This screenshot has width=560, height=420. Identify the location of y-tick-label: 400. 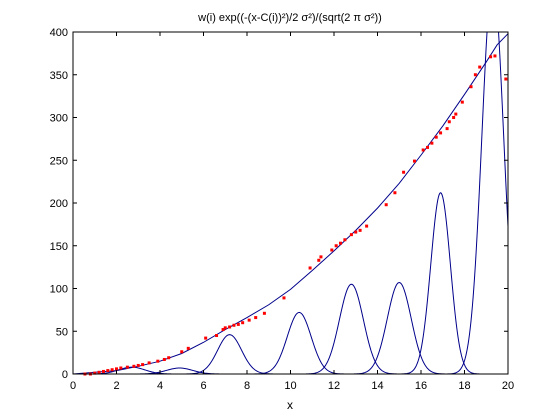
(59, 33).